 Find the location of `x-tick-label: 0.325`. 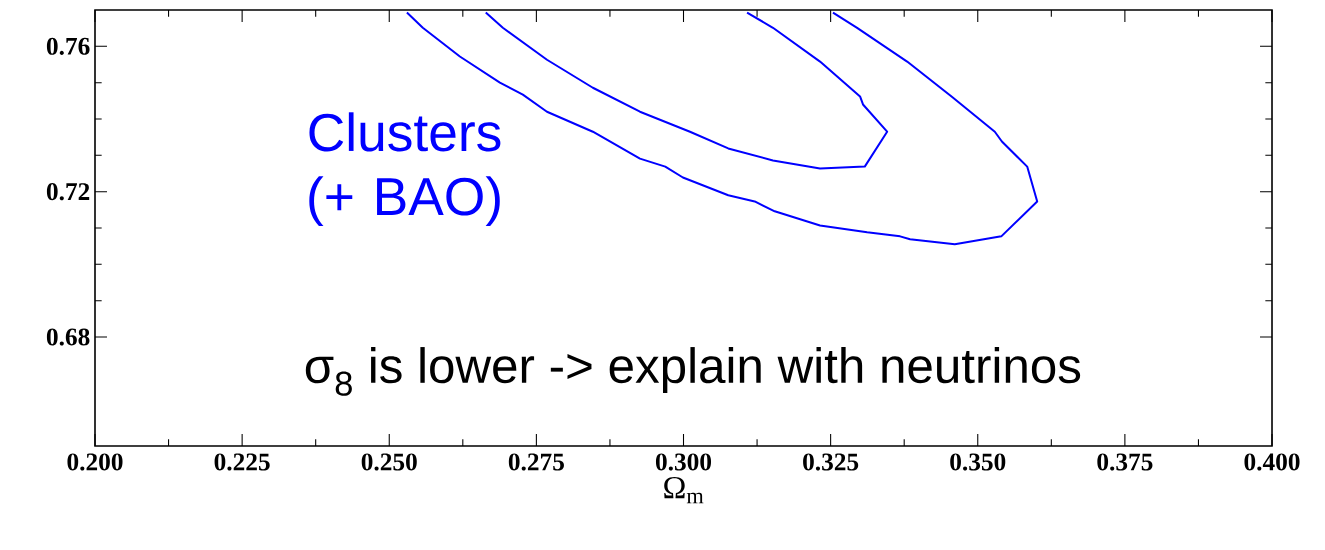

x-tick-label: 0.325 is located at coordinates (831, 462).